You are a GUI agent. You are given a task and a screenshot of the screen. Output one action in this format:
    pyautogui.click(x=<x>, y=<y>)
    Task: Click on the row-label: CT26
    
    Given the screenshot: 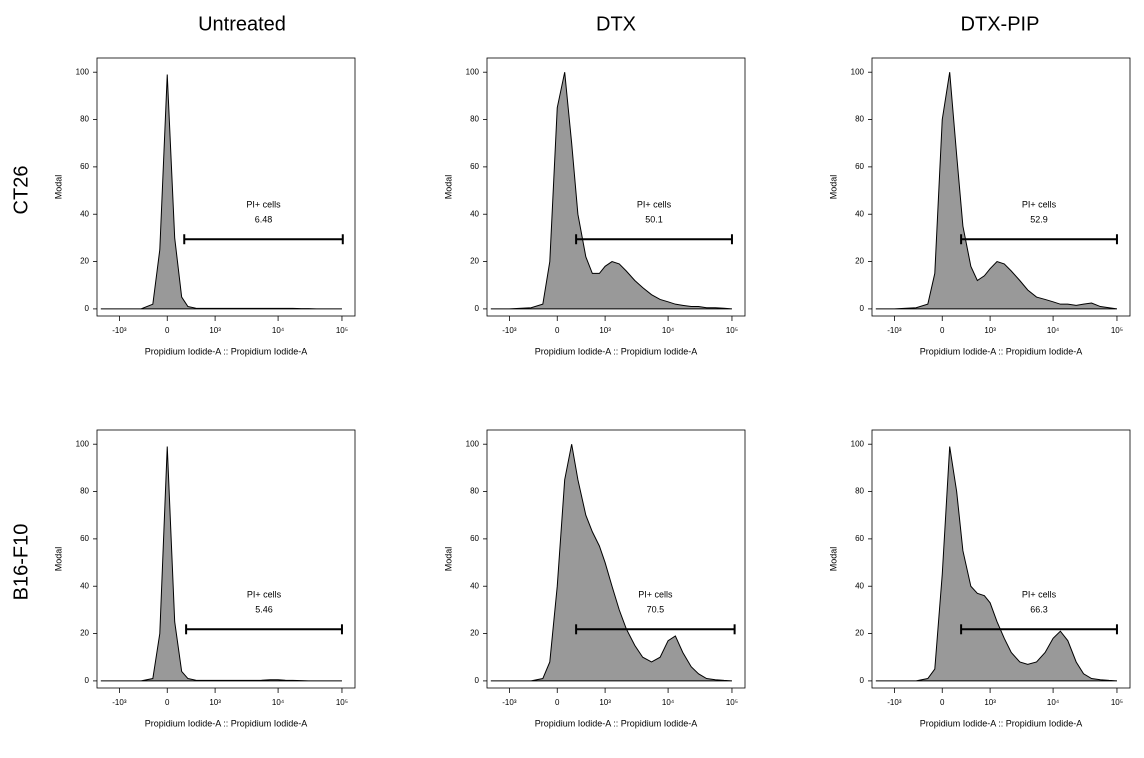 What is the action you would take?
    pyautogui.click(x=21, y=190)
    